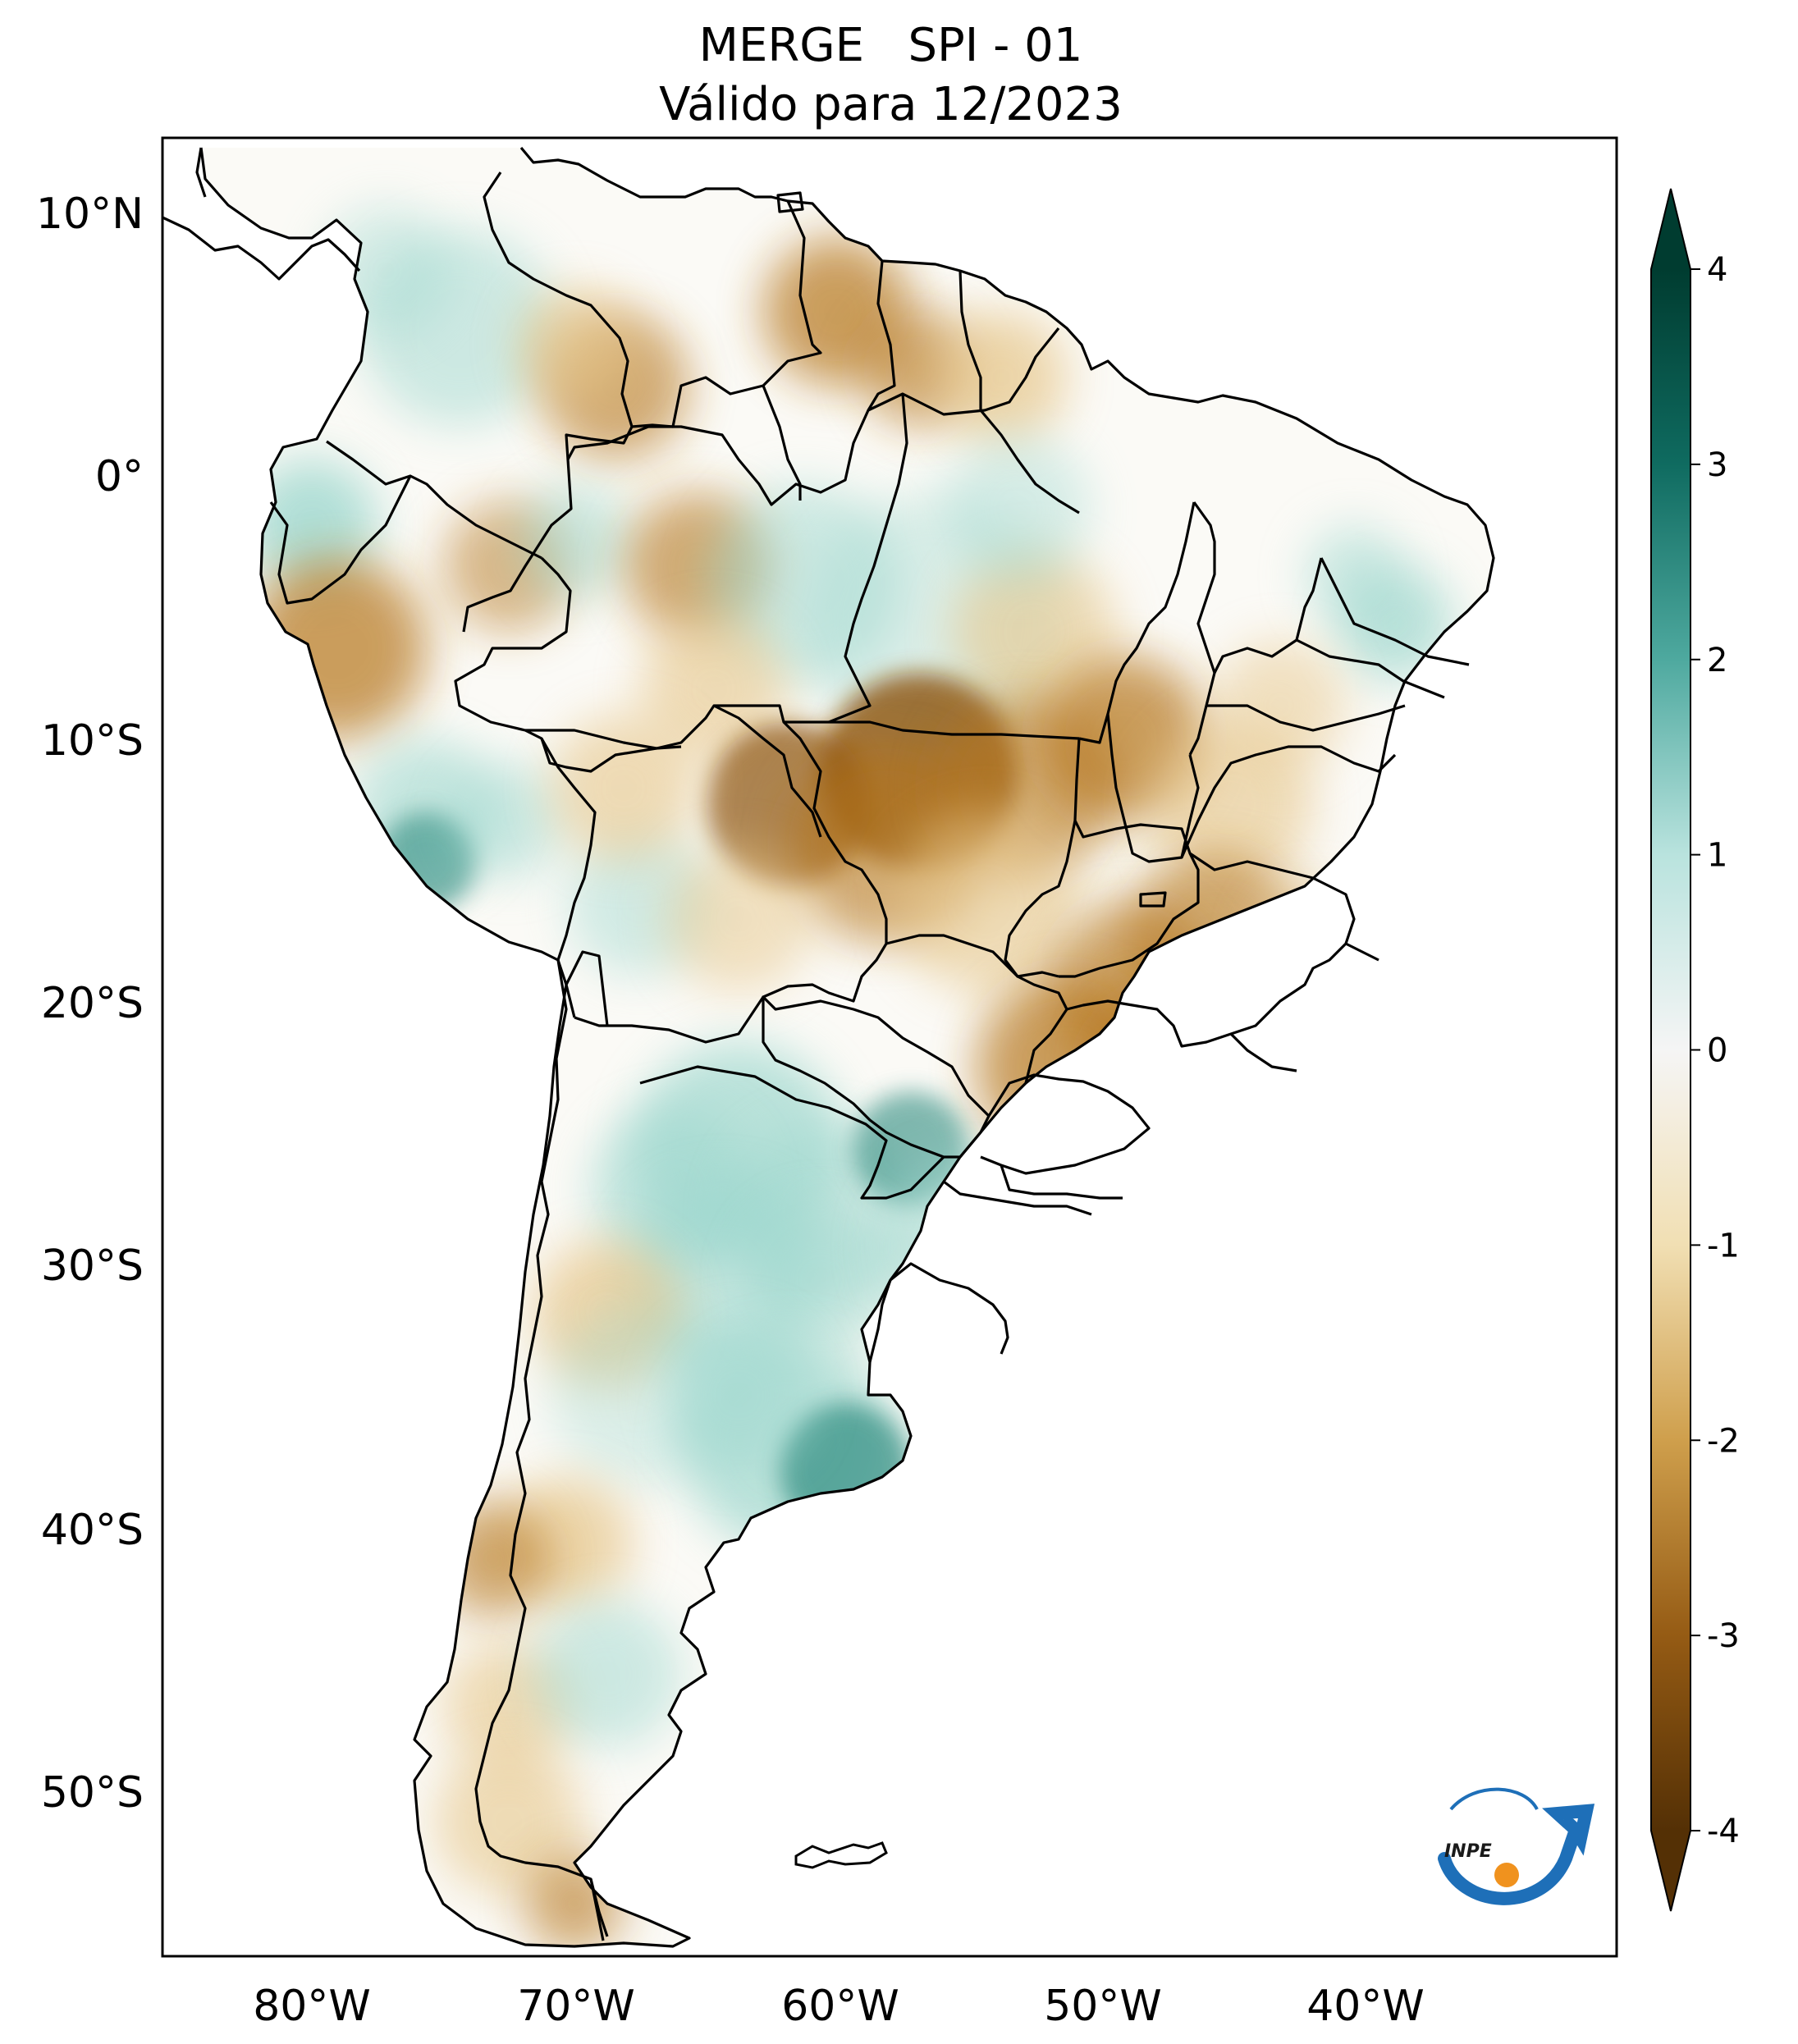 The width and height of the screenshot is (1798, 2044). Describe the element at coordinates (1153, 788) in the screenshot. I see `border-tocantins` at that location.